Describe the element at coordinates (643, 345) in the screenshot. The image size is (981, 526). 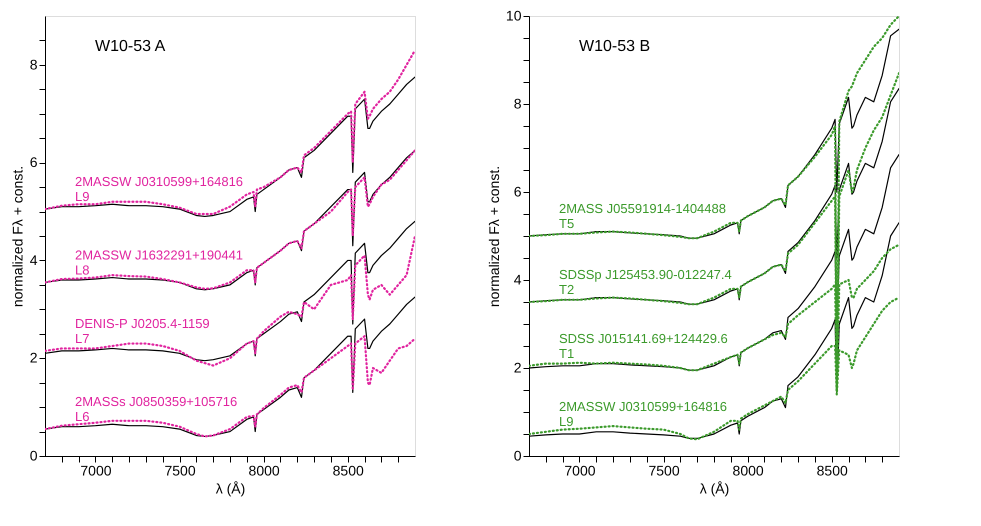
I see `series-label: SDSS J015141.69+124429.6 T1` at that location.